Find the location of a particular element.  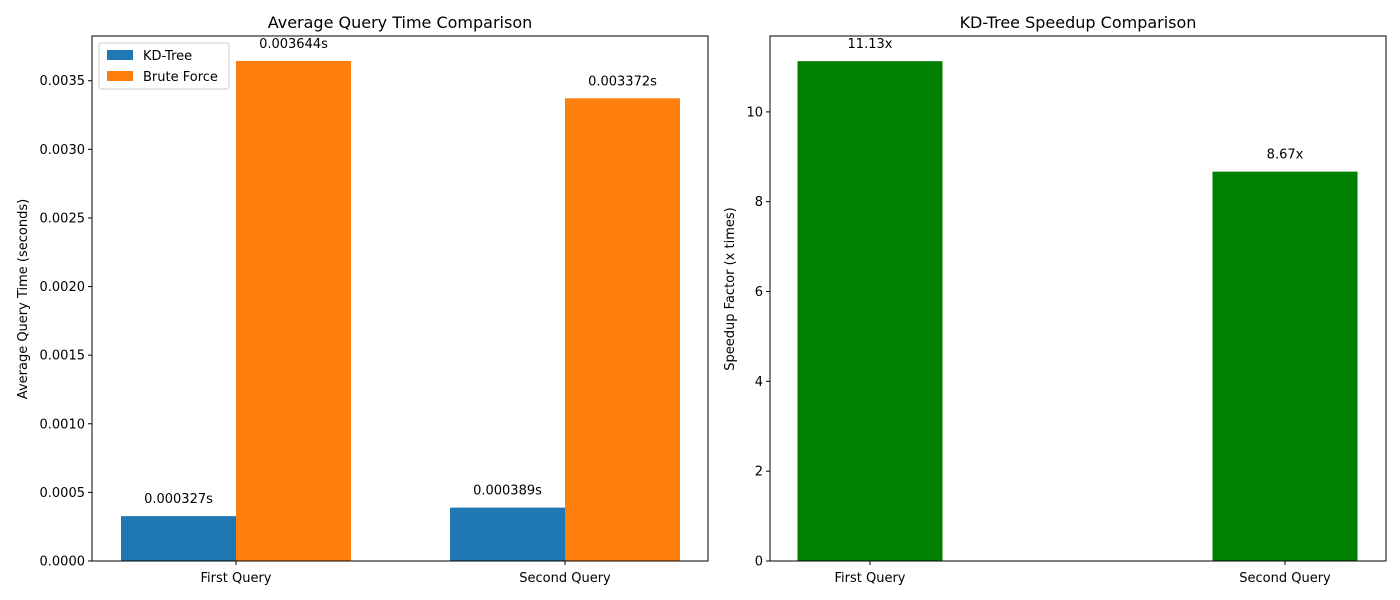

bar-value-label: 0.003372s is located at coordinates (622, 81).